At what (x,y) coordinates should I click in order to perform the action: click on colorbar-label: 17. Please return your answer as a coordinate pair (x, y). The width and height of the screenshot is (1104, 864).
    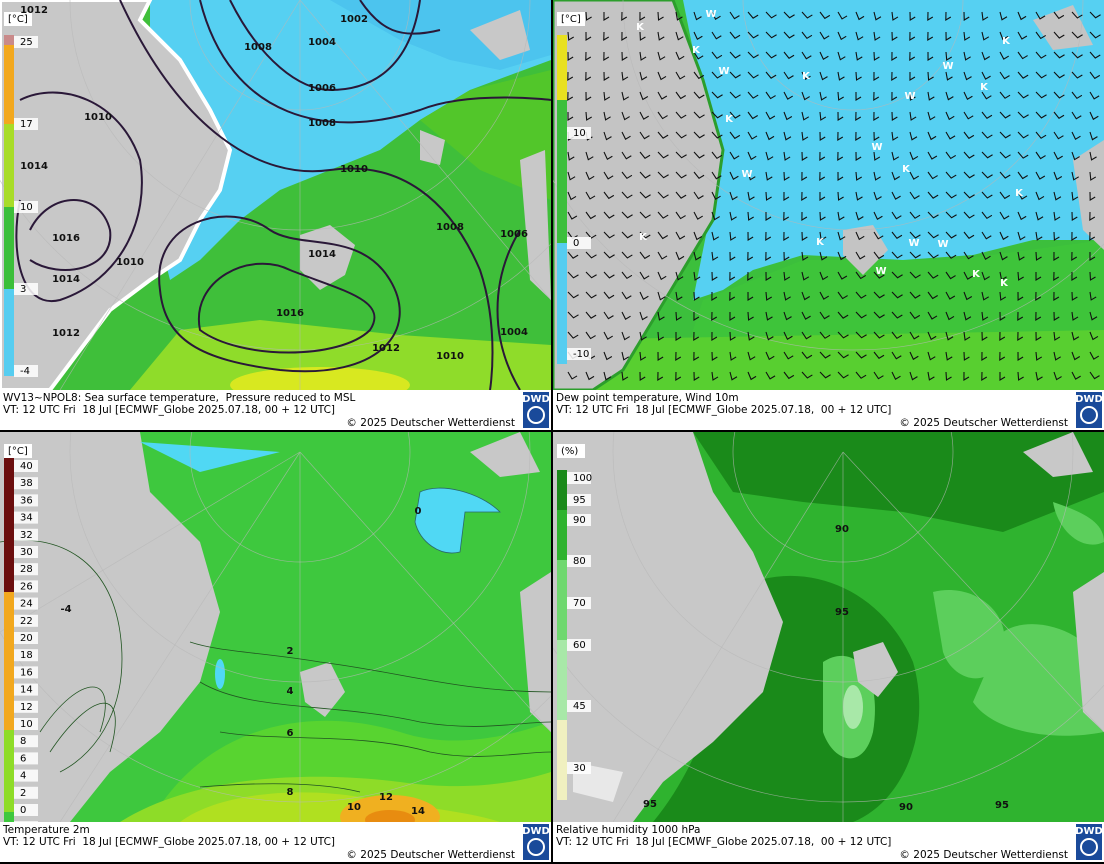
    Looking at the image, I should click on (26, 124).